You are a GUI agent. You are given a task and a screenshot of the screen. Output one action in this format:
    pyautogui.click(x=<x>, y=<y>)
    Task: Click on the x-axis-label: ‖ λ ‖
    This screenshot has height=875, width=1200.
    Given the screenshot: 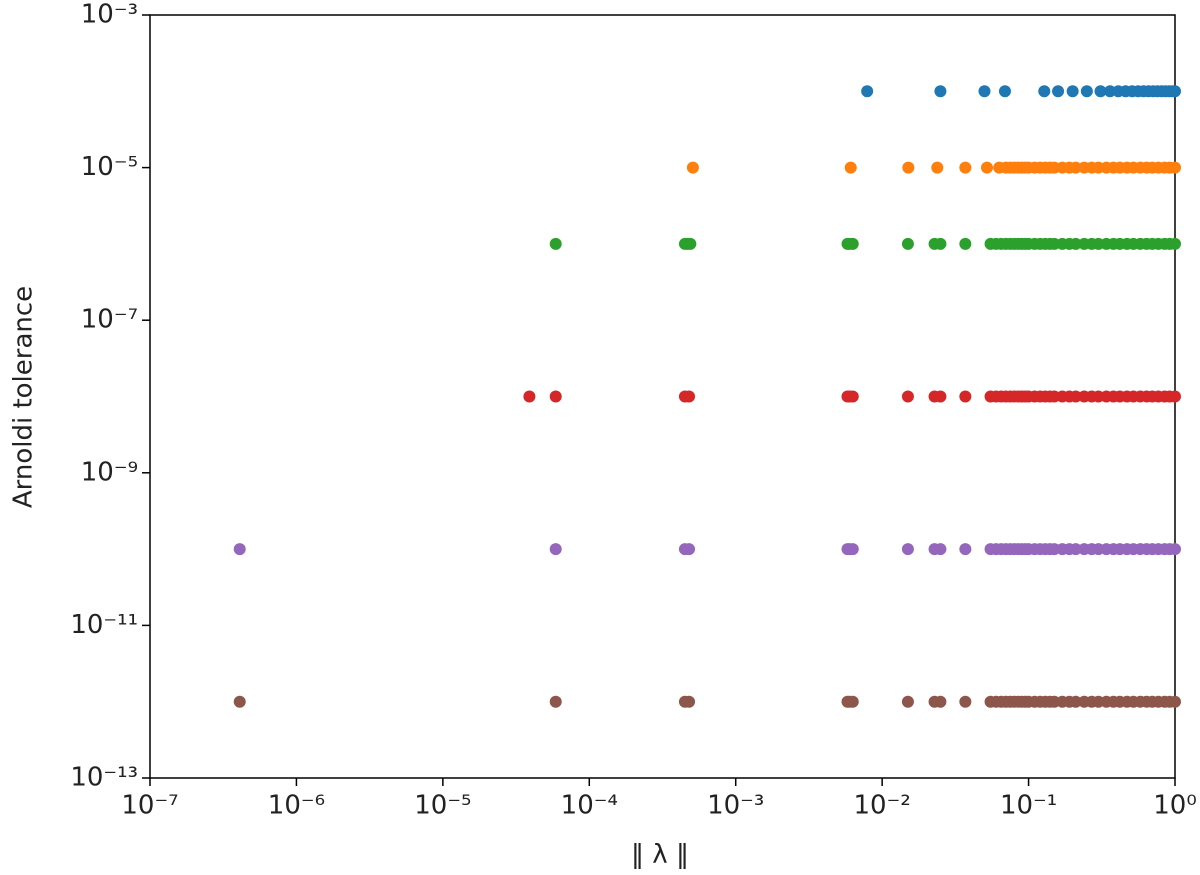 What is the action you would take?
    pyautogui.click(x=660, y=855)
    